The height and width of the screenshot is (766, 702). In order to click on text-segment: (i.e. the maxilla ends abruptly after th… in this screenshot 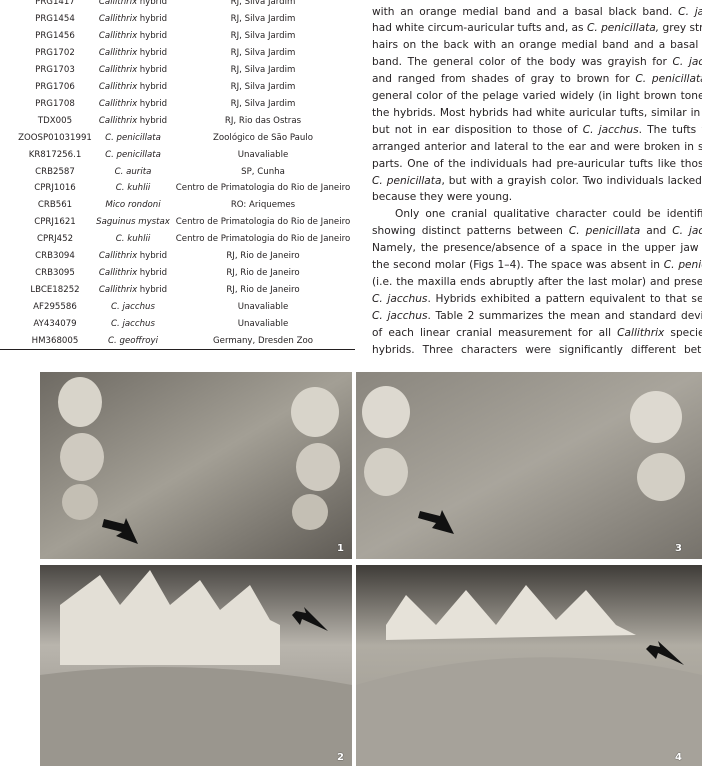, I will do `click(537, 281)`.